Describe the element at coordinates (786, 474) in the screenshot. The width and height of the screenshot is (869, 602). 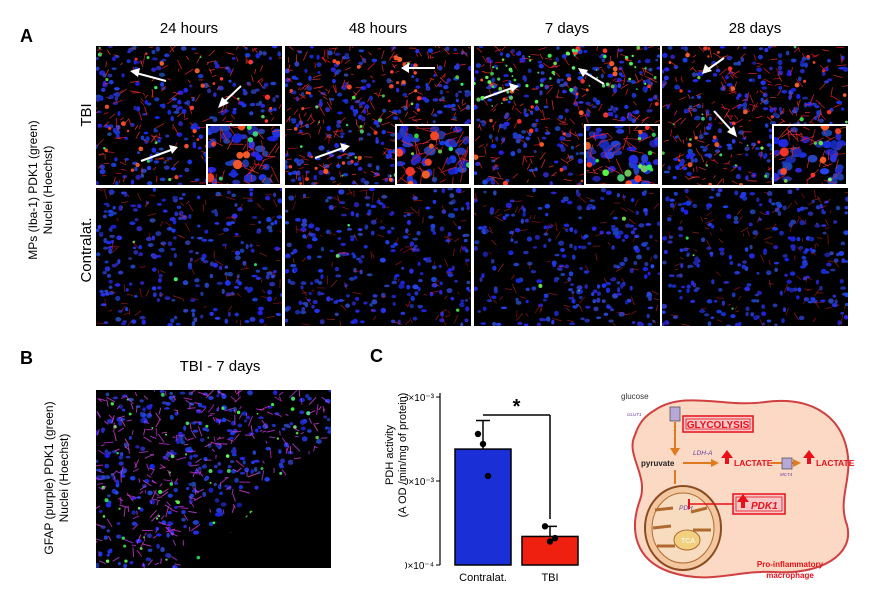
I see `mct4-label: MCT4` at that location.